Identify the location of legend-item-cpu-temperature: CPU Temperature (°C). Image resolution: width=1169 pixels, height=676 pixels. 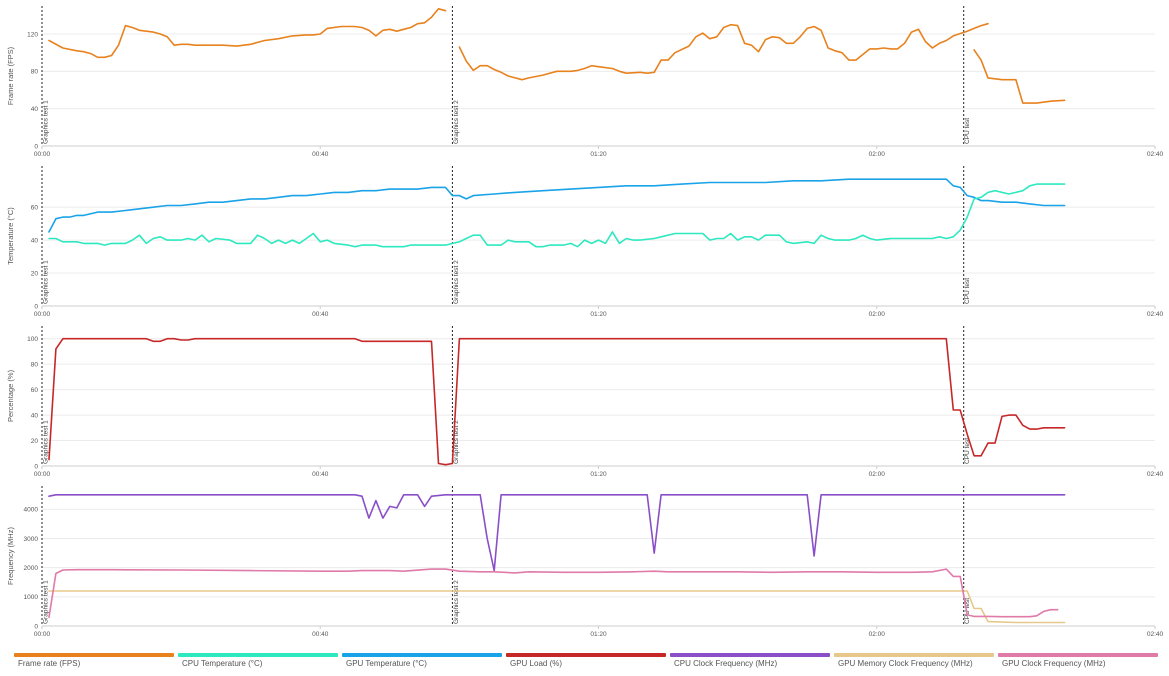
(258, 663).